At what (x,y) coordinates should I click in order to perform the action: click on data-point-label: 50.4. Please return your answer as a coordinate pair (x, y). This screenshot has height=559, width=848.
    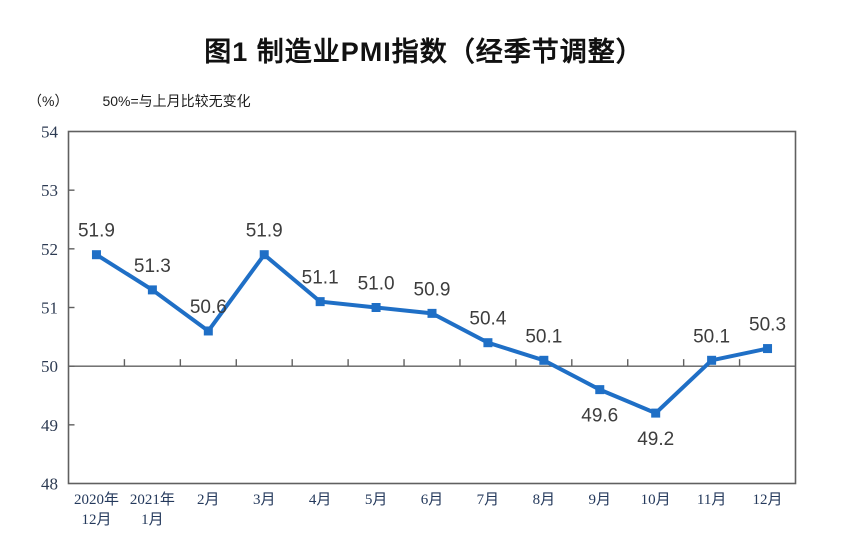
    Looking at the image, I should click on (487, 319).